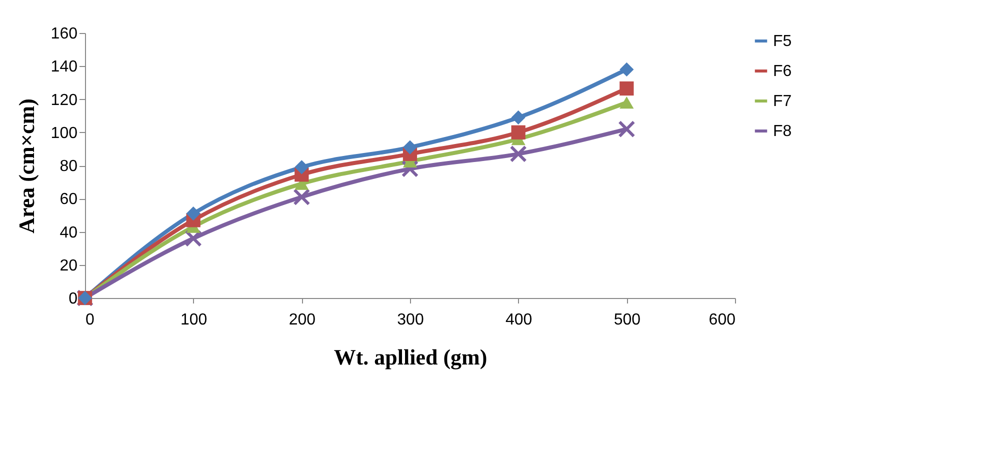  Describe the element at coordinates (782, 101) in the screenshot. I see `legend-label: F7` at that location.